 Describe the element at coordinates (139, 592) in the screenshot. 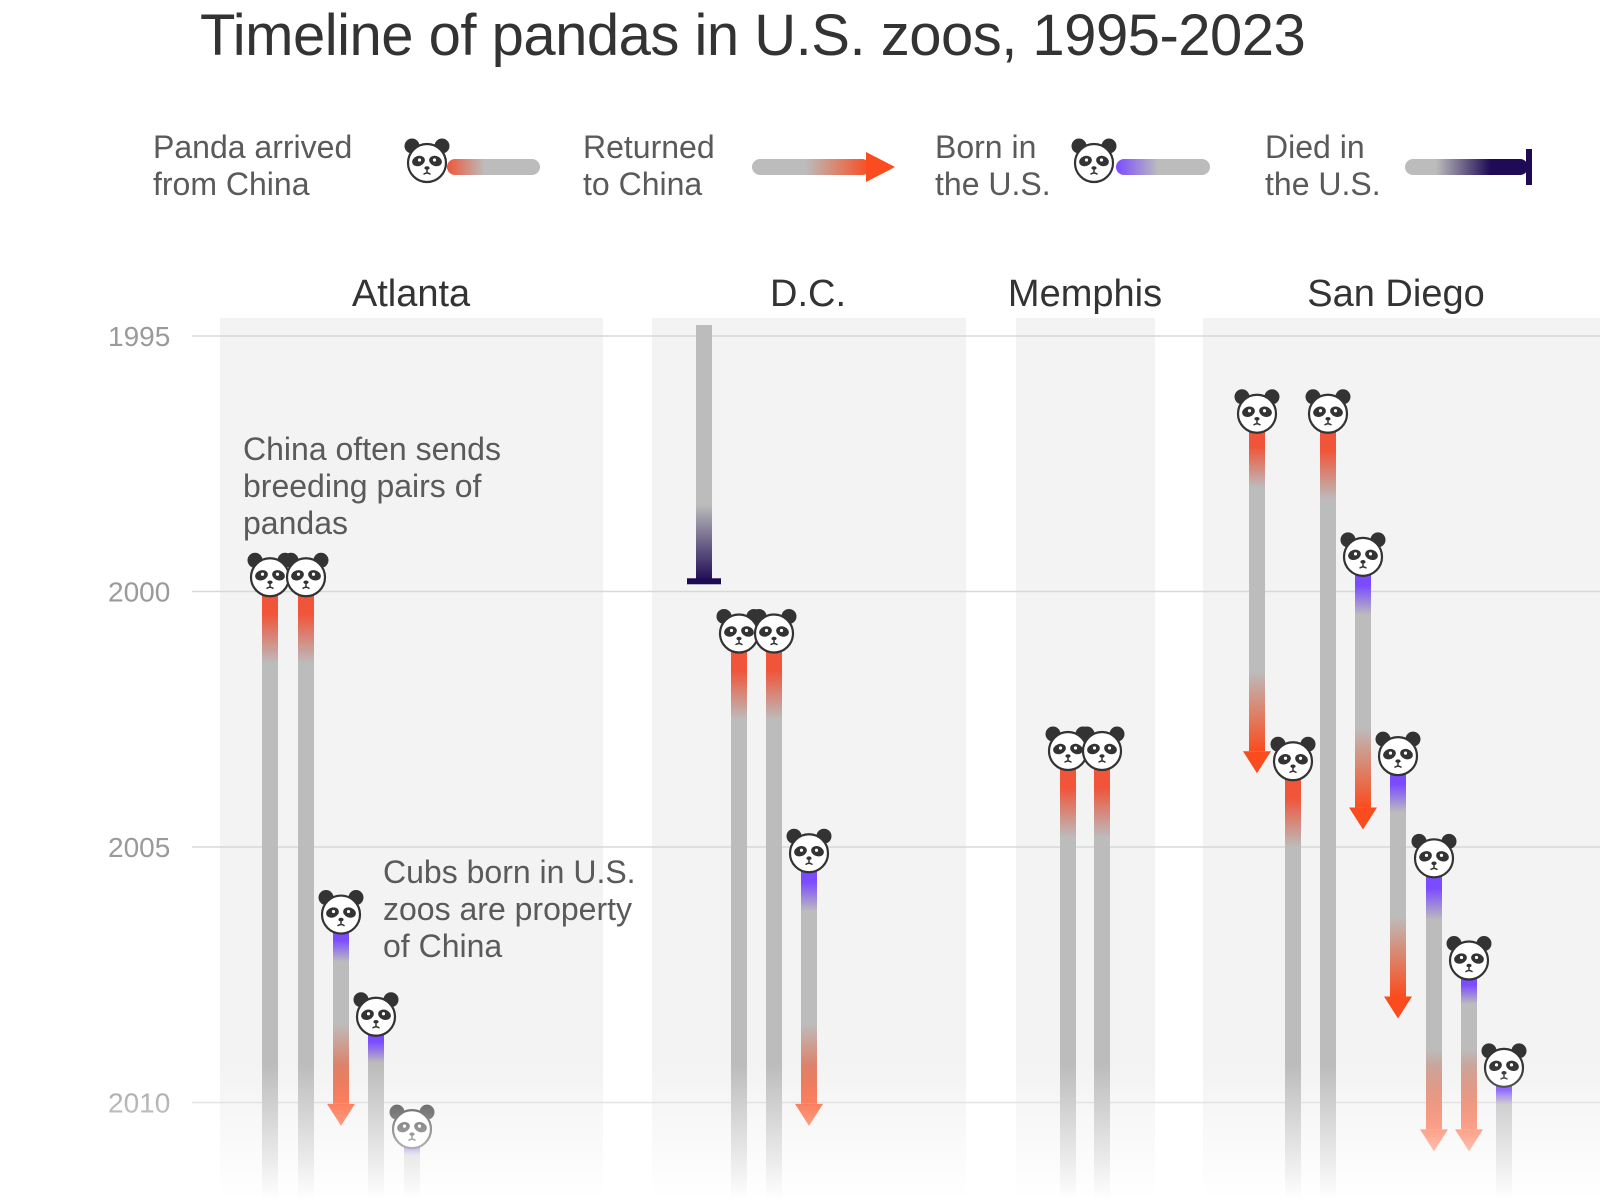

I see `y-tick-label: 2000` at that location.